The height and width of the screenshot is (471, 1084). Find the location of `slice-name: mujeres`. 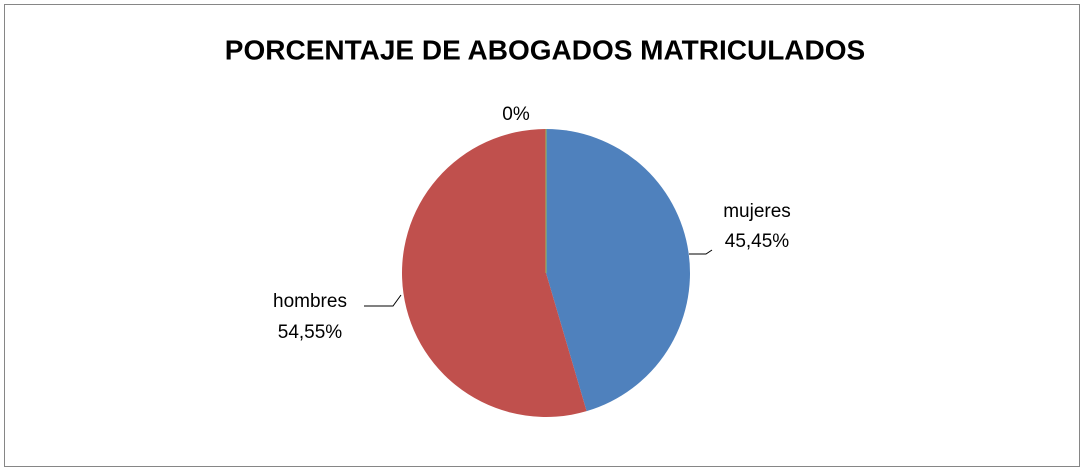

slice-name: mujeres is located at coordinates (757, 211).